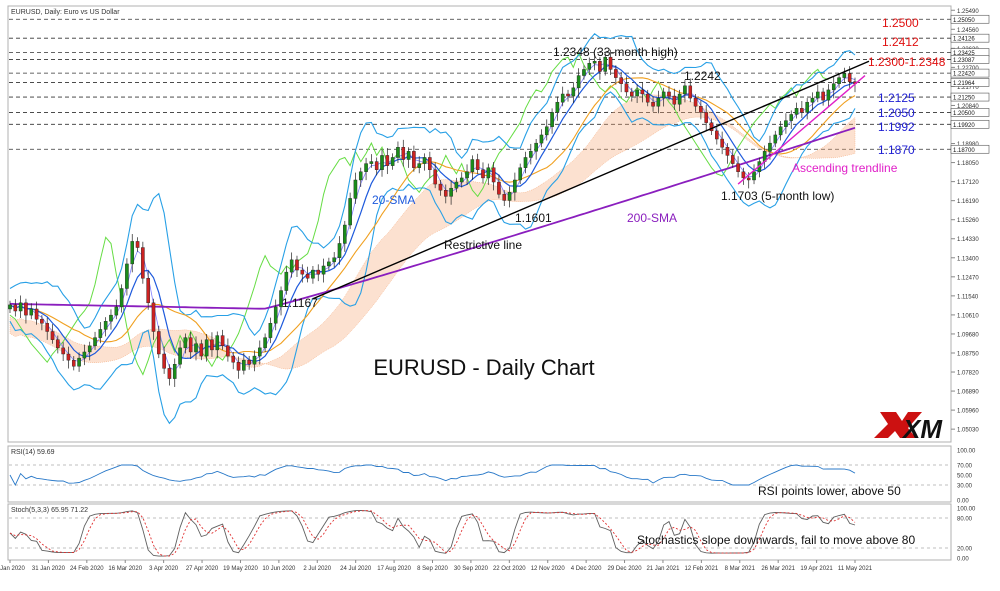 The height and width of the screenshot is (591, 1000). I want to click on xm-logo: XM, so click(908, 428).